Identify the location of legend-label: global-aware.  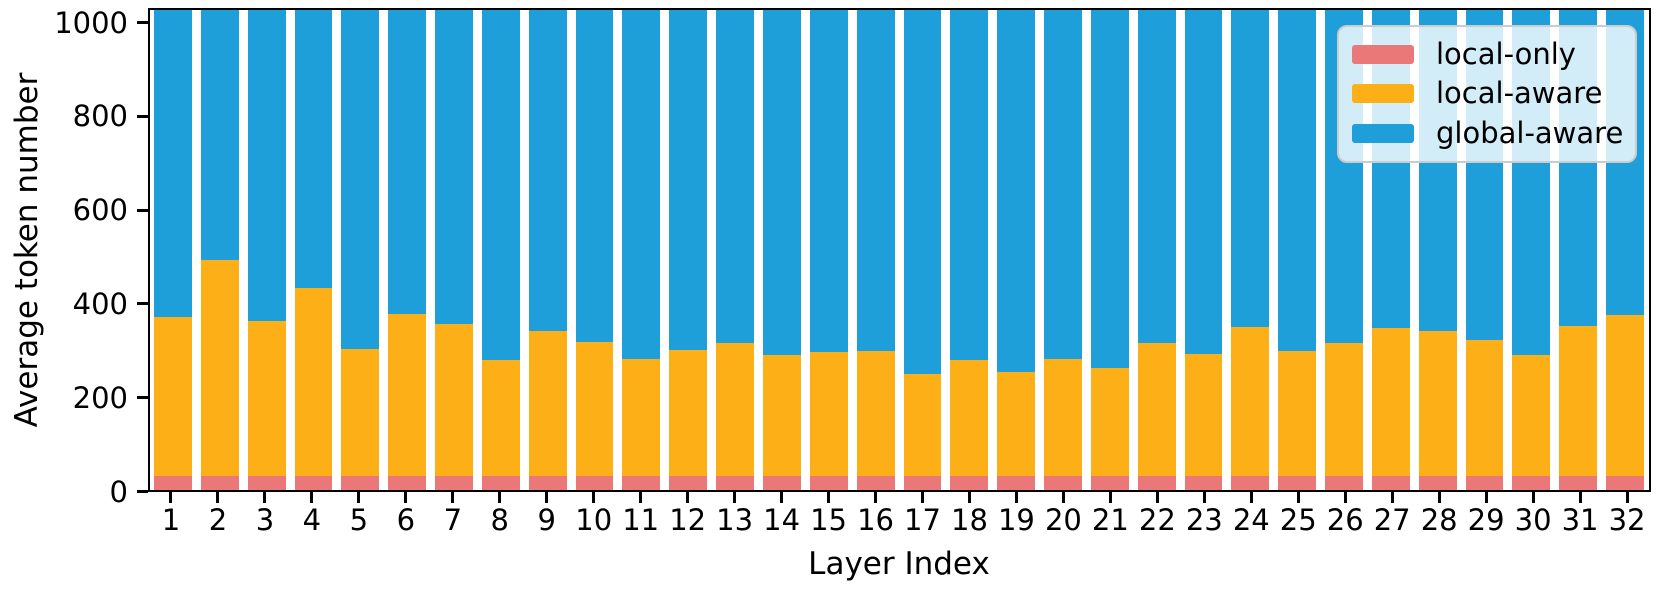
(1530, 132).